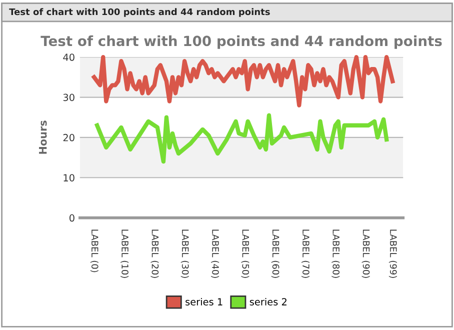 This screenshot has width=454, height=330. I want to click on x-tick-label: LABEL (40), so click(215, 254).